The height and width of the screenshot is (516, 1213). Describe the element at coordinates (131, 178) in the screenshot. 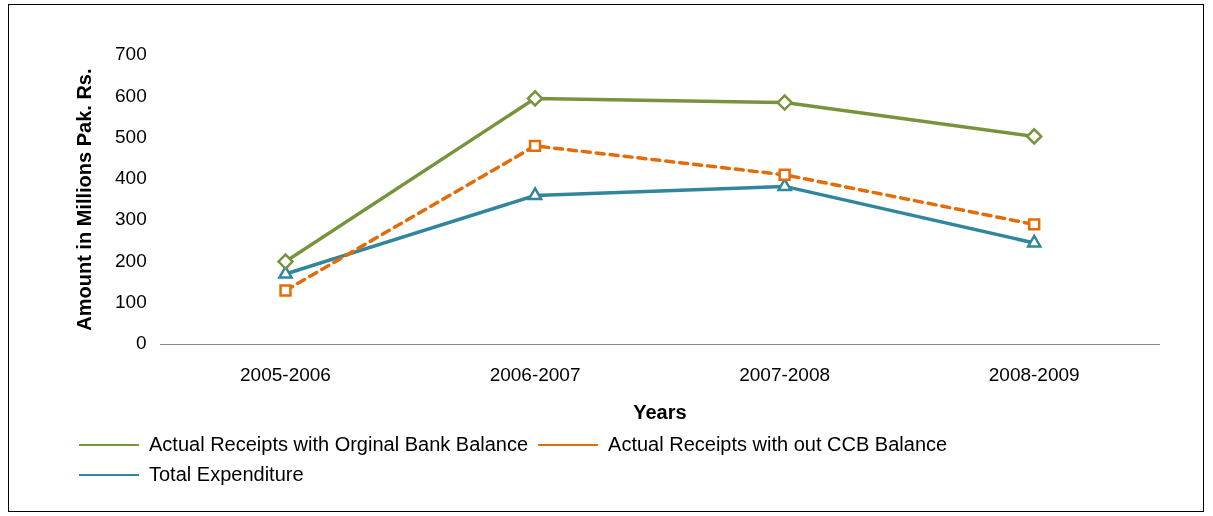

I see `y-tick-label: 400` at that location.